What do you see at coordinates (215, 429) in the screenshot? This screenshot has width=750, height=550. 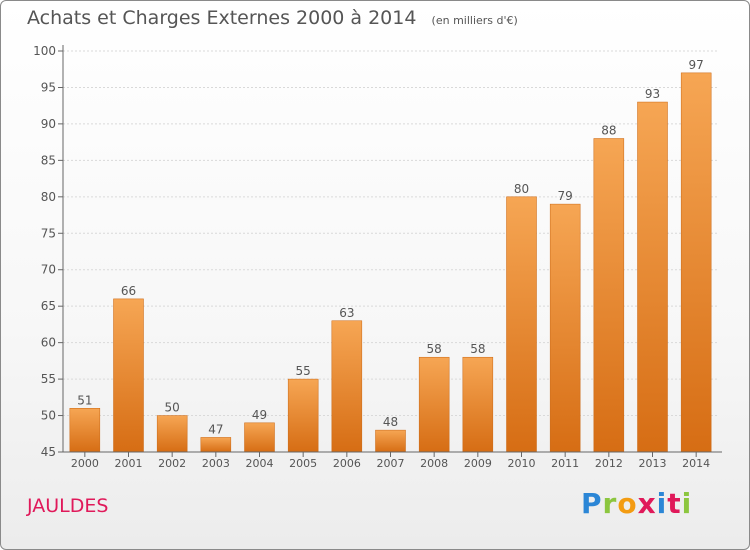 I see `data-label-2003: 47` at bounding box center [215, 429].